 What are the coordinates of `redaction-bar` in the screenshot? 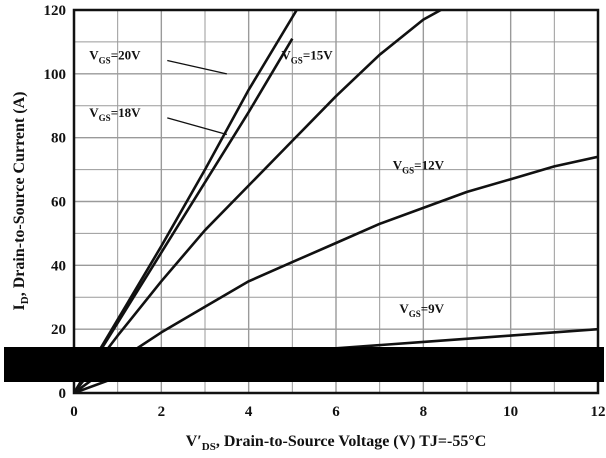 It's located at (304, 364).